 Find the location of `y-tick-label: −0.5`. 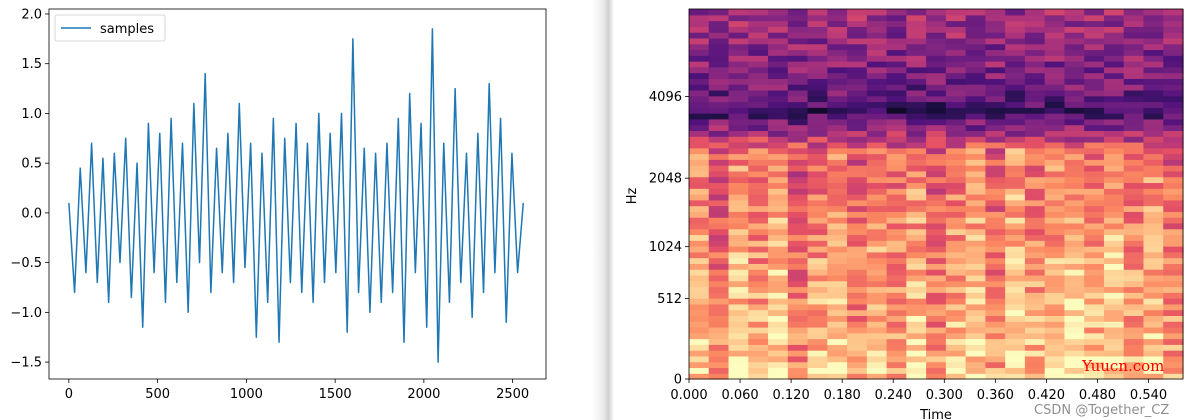

y-tick-label: −0.5 is located at coordinates (26, 263).